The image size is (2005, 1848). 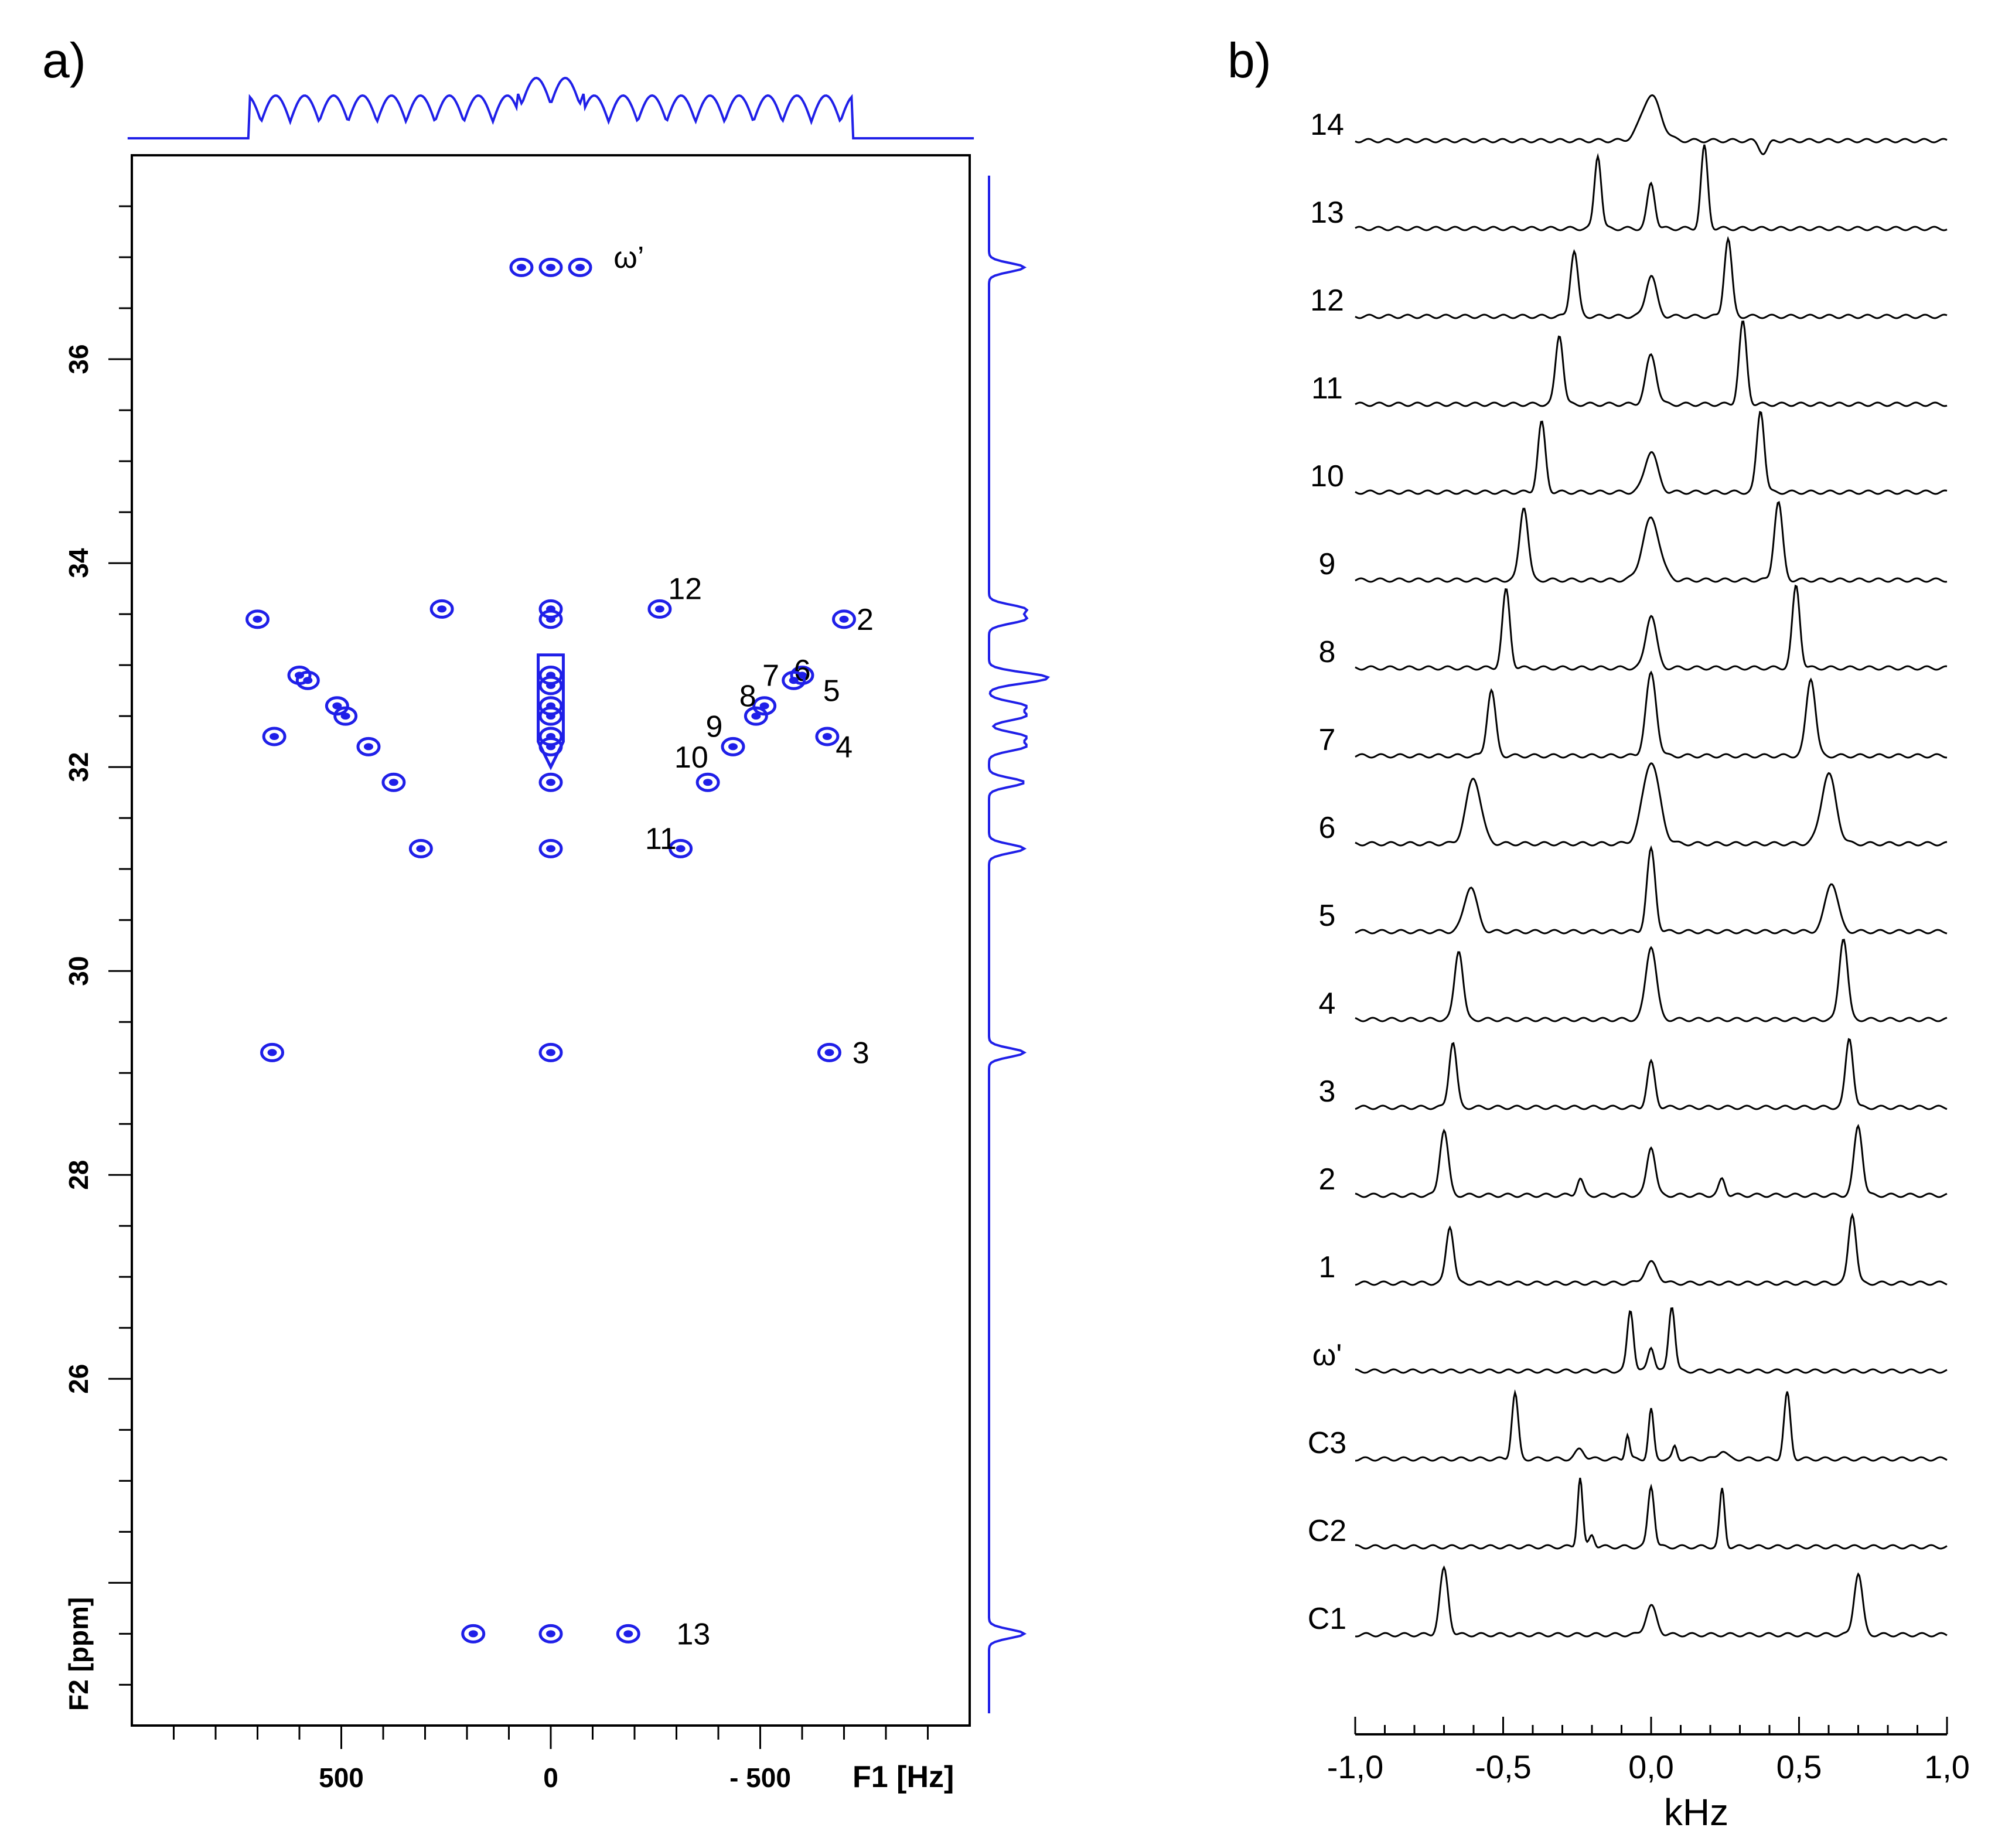 I want to click on spectrum-label: 12, so click(x=1327, y=301).